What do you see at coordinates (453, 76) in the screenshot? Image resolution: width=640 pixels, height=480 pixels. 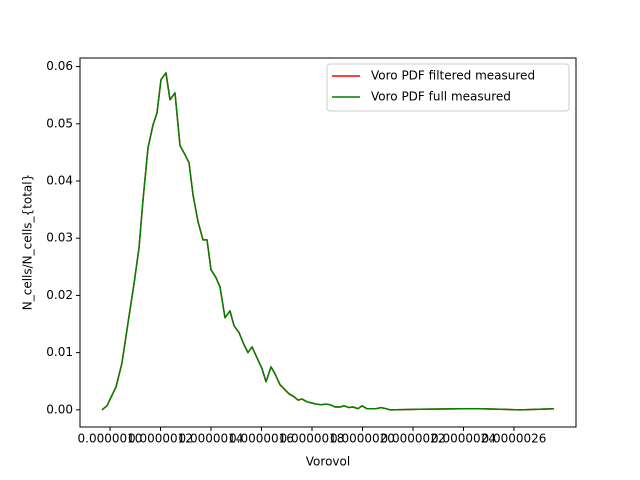 I see `legend-label: Voro PDF filtered measured` at bounding box center [453, 76].